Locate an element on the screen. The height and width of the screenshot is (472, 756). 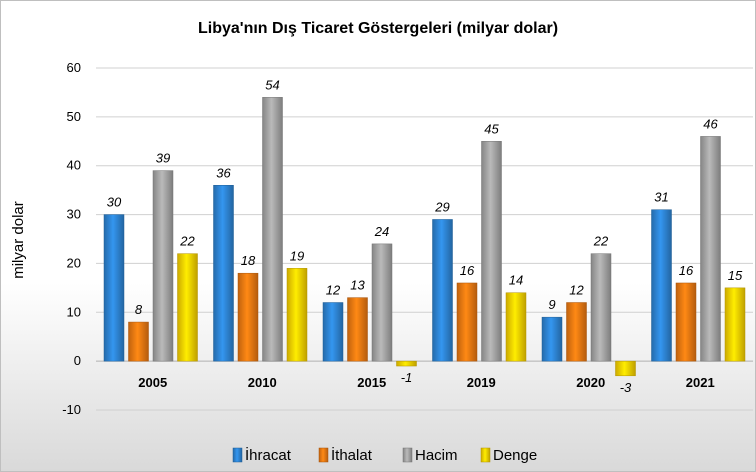
y-axis-label: milyar dolar is located at coordinates (18, 240).